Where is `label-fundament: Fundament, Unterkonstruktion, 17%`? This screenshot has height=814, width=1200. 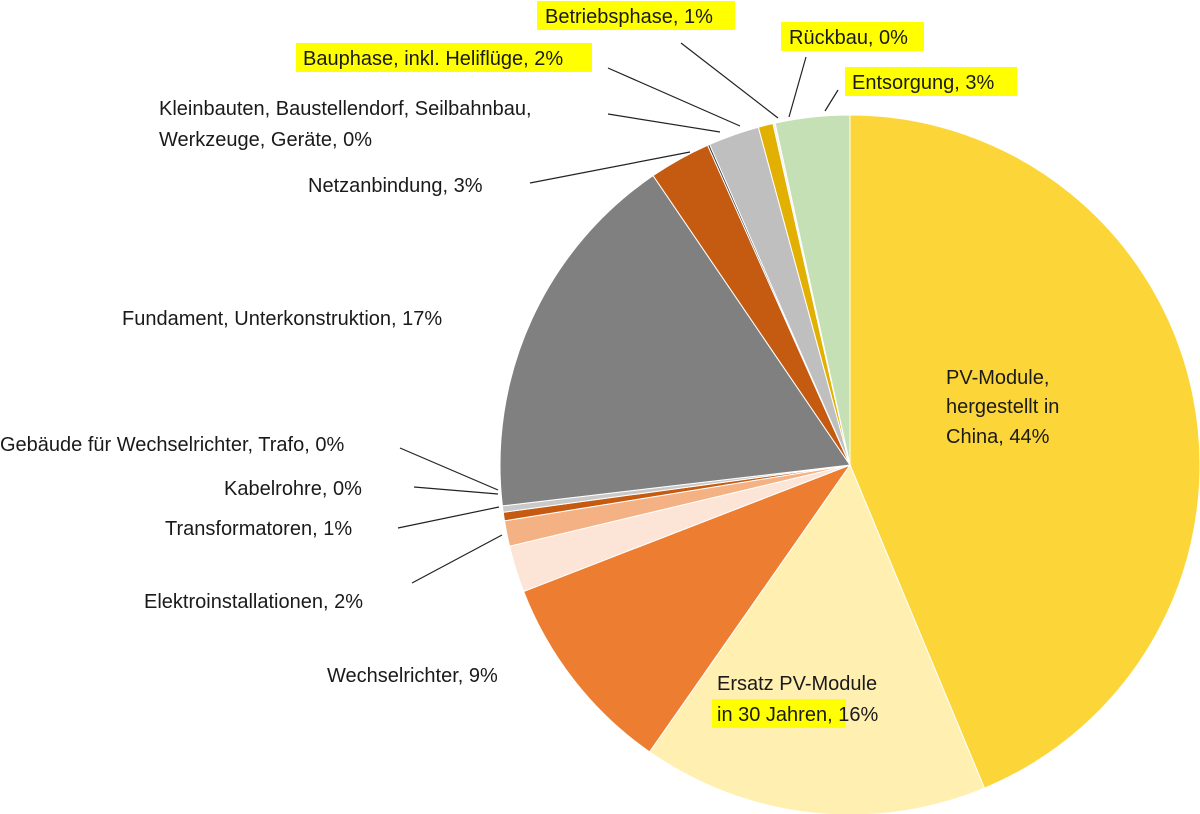 label-fundament: Fundament, Unterkonstruktion, 17% is located at coordinates (282, 319).